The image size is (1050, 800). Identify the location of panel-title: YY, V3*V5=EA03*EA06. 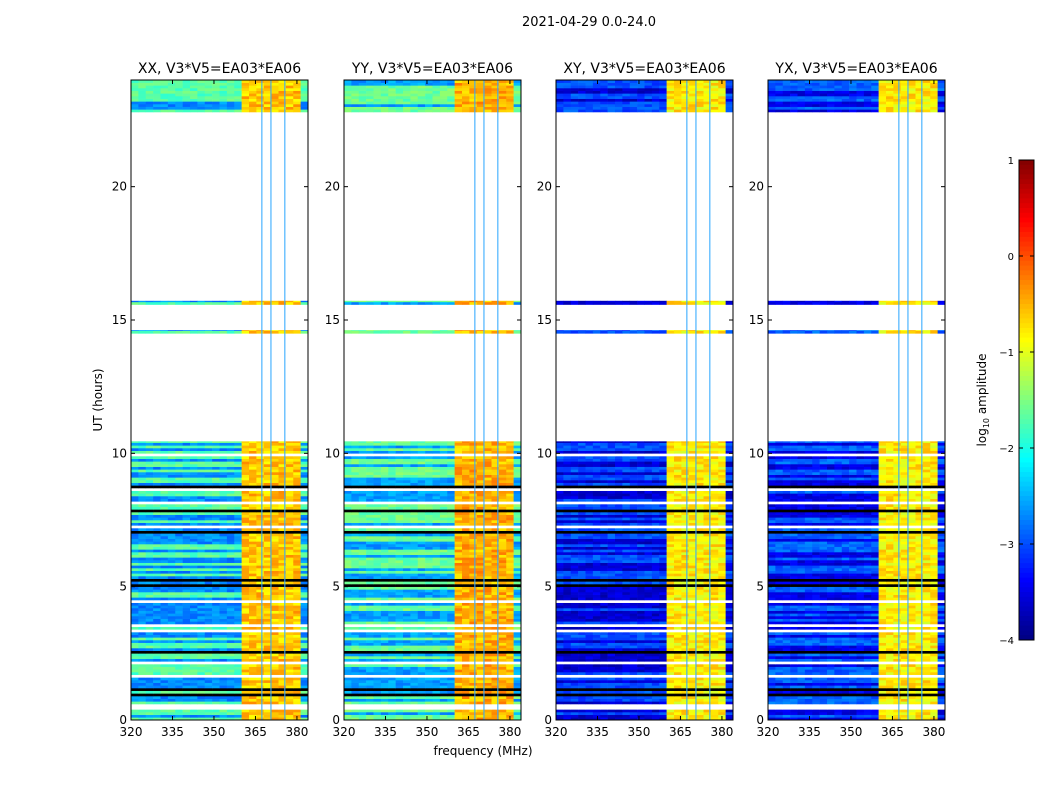
(432, 69).